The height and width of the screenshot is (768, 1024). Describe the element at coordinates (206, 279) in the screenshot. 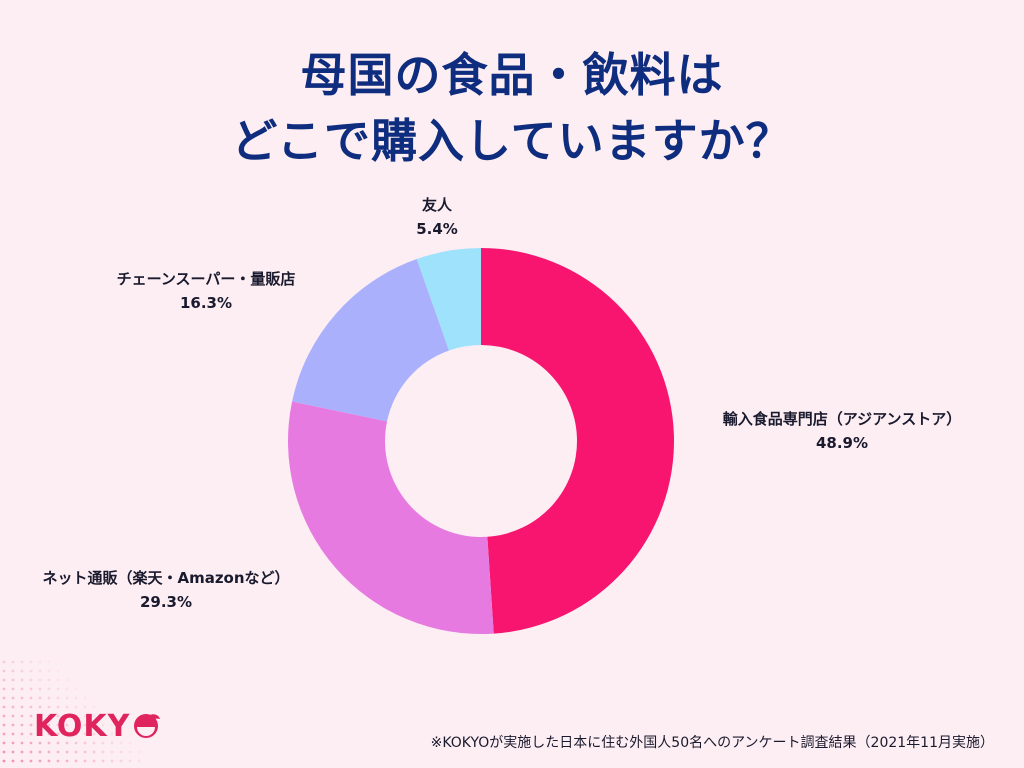

I see `slice-label-3: チェーンスーパー・量販店` at that location.